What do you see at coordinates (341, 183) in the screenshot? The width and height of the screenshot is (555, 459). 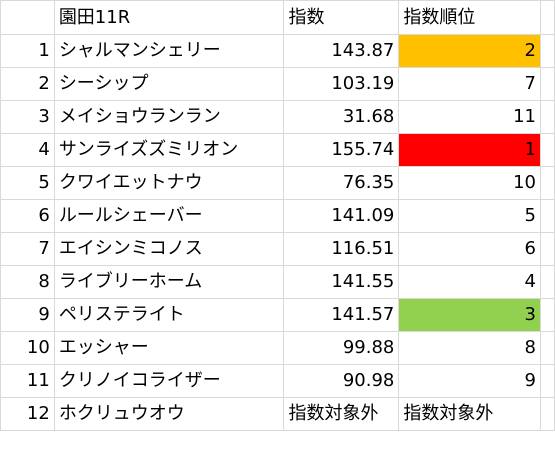 I see `index-value-cell: 76.35` at bounding box center [341, 183].